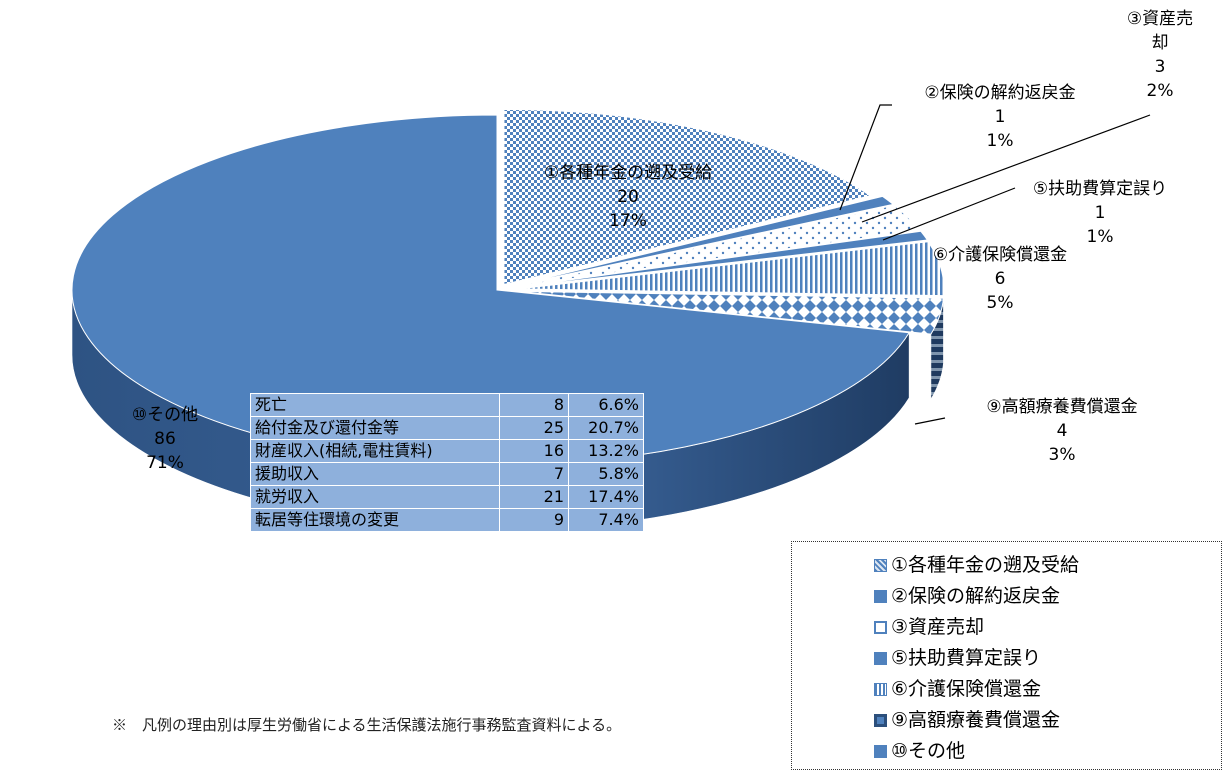  What do you see at coordinates (1000, 141) in the screenshot?
I see `slice-label-1-line-2: 1%` at bounding box center [1000, 141].